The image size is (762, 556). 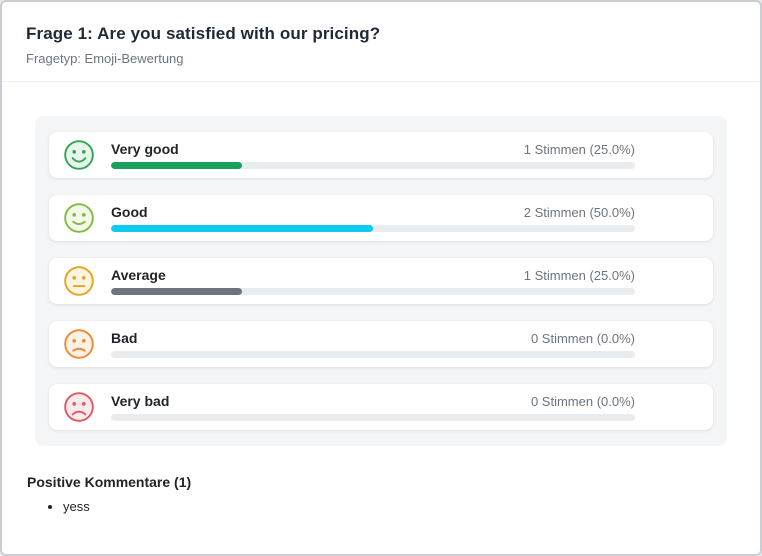 I want to click on very-happy-face-icon, so click(x=79, y=155).